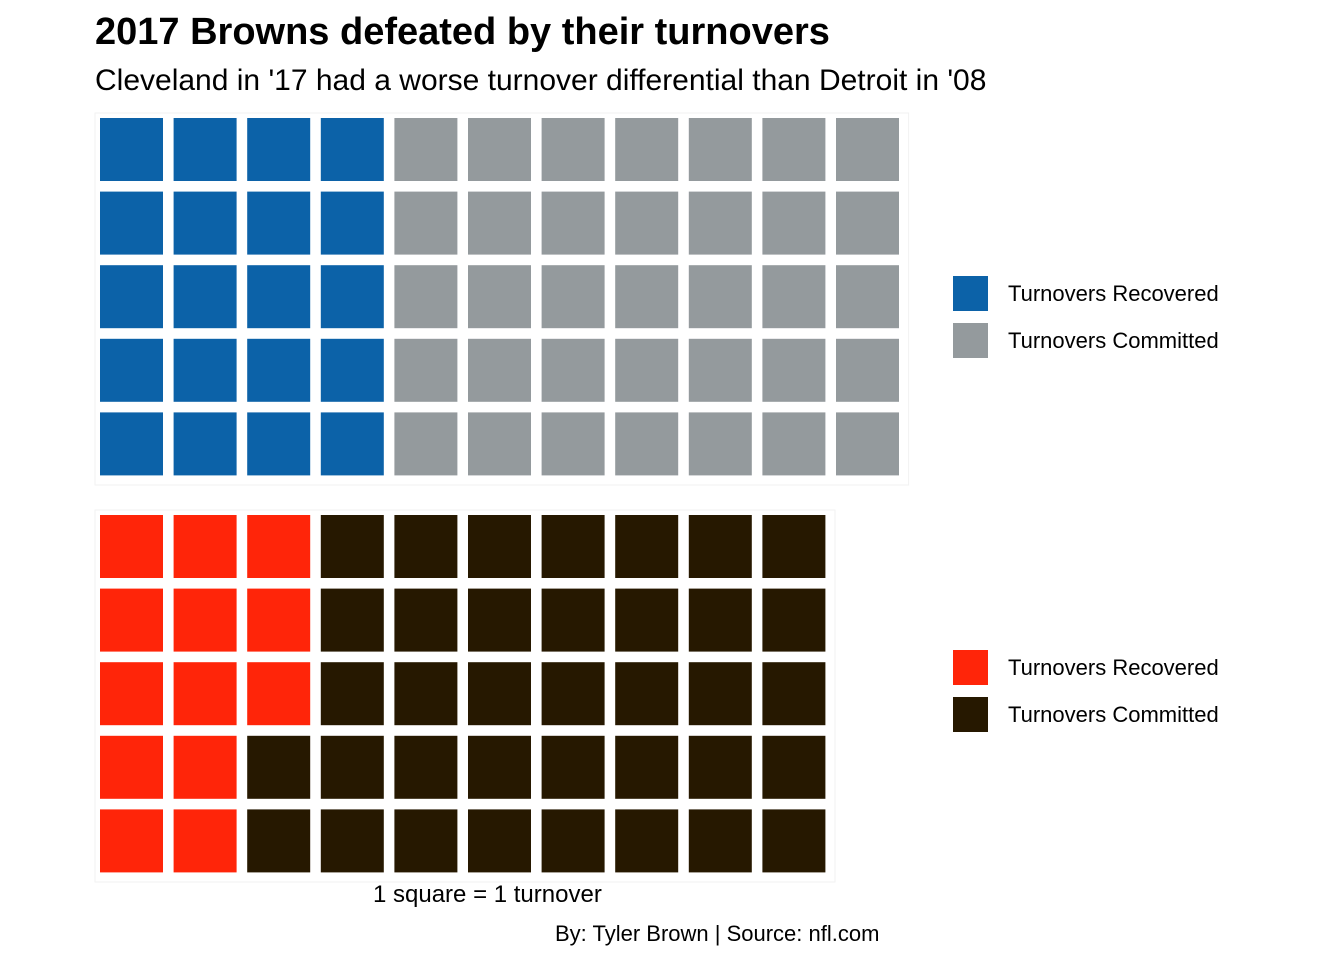 The height and width of the screenshot is (960, 1344). Describe the element at coordinates (970, 667) in the screenshot. I see `legend-key-recovered` at that location.